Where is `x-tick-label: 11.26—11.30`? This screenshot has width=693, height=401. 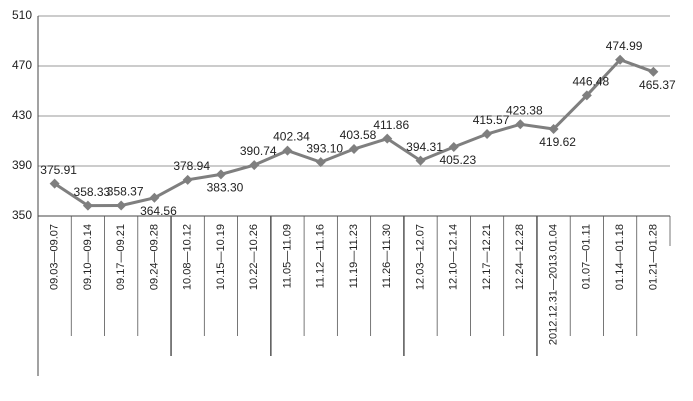
x-tick-label: 11.26—11.30 is located at coordinates (387, 256).